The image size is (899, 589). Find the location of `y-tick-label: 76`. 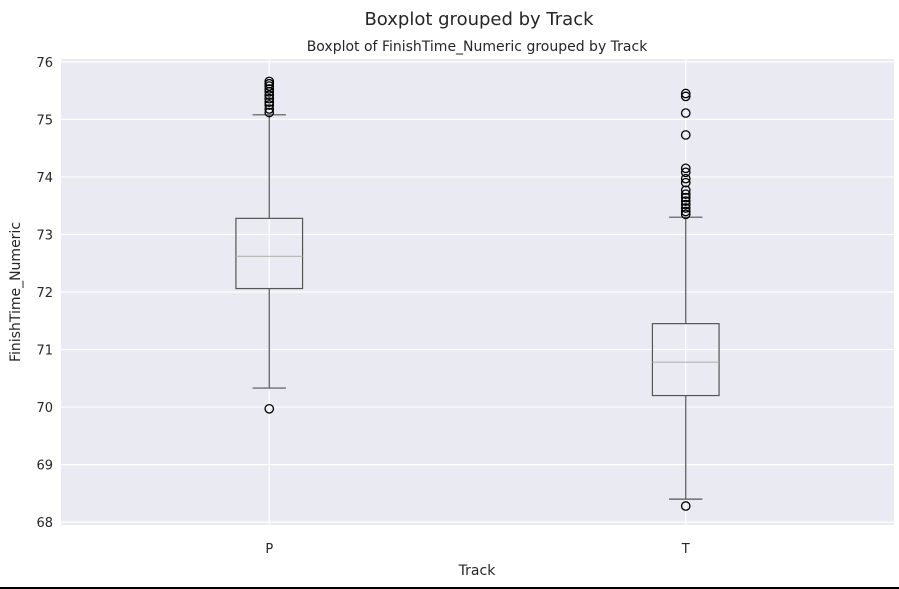

y-tick-label: 76 is located at coordinates (44, 63).